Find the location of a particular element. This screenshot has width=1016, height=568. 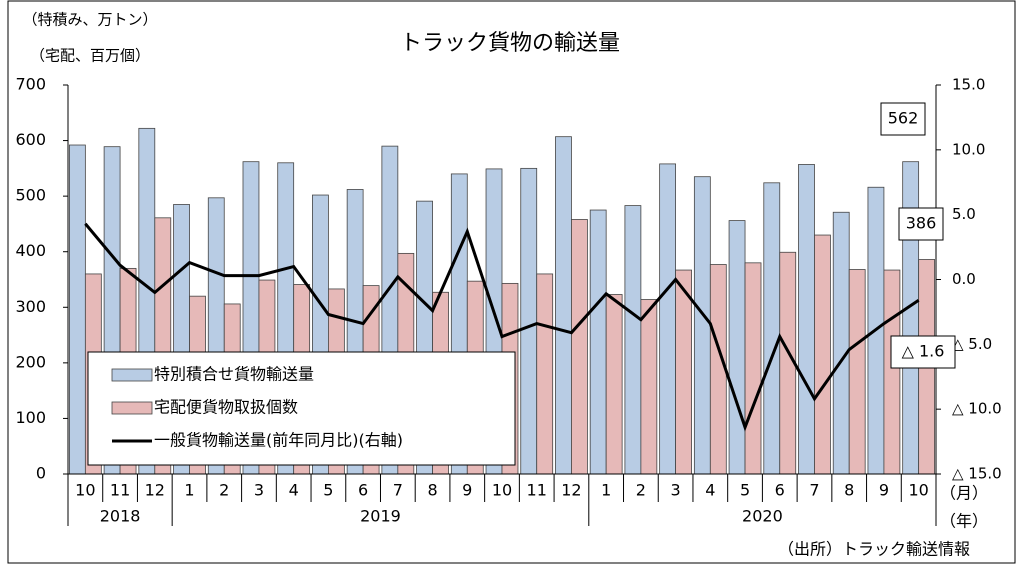

y2-tick-label: 15.0 is located at coordinates (968, 85).